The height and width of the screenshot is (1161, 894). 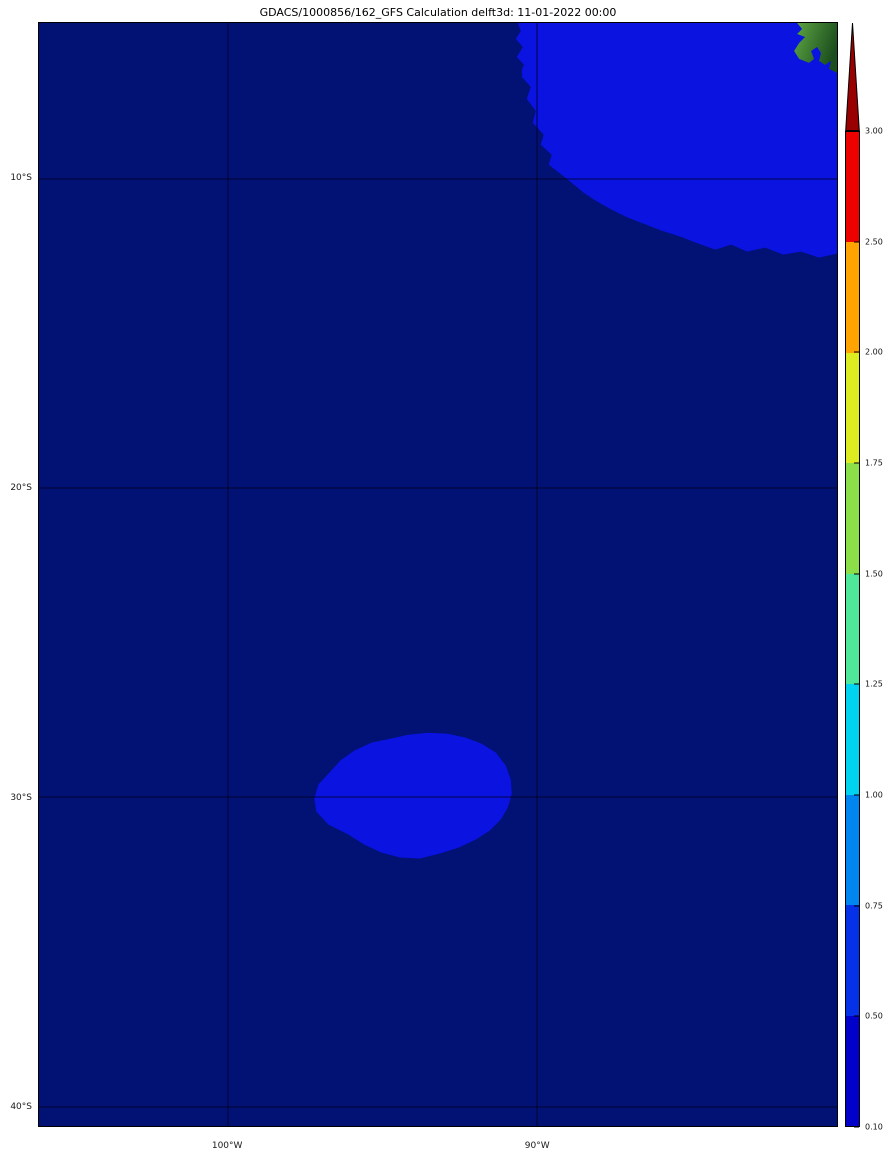 I want to click on colorbar-tick-label: 0.75, so click(x=874, y=906).